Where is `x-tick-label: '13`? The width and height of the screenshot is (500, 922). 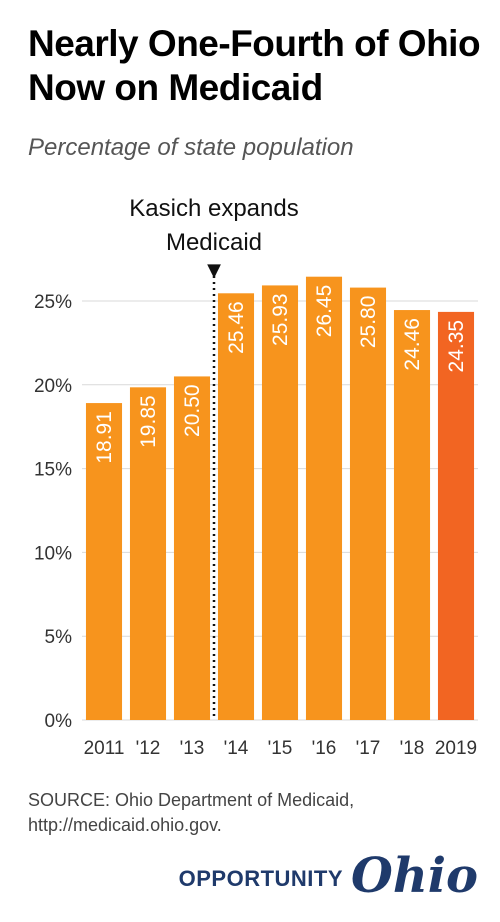 x-tick-label: '13 is located at coordinates (192, 748).